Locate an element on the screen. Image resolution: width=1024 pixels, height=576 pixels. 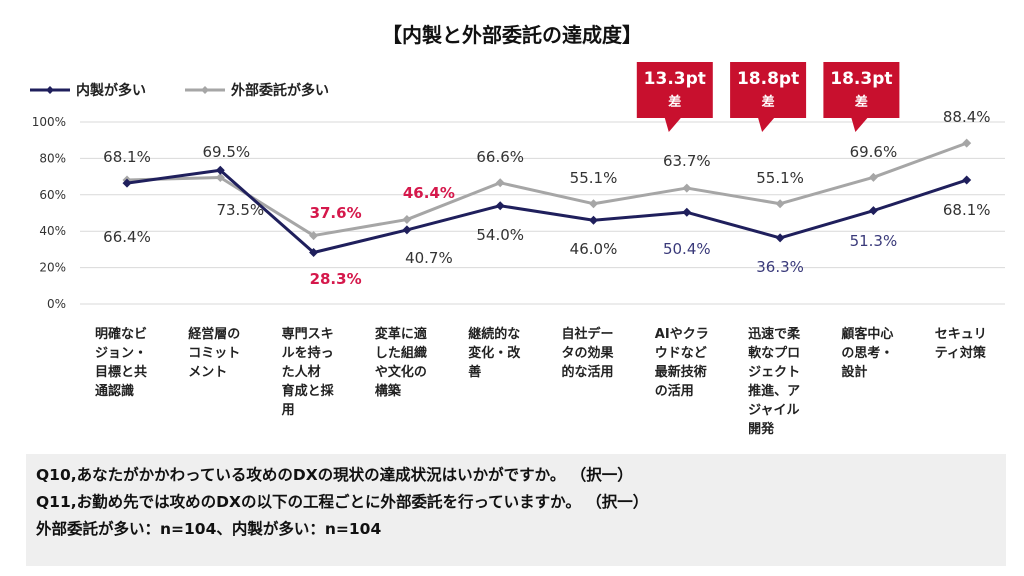
x-category-line: 用 is located at coordinates (288, 410).